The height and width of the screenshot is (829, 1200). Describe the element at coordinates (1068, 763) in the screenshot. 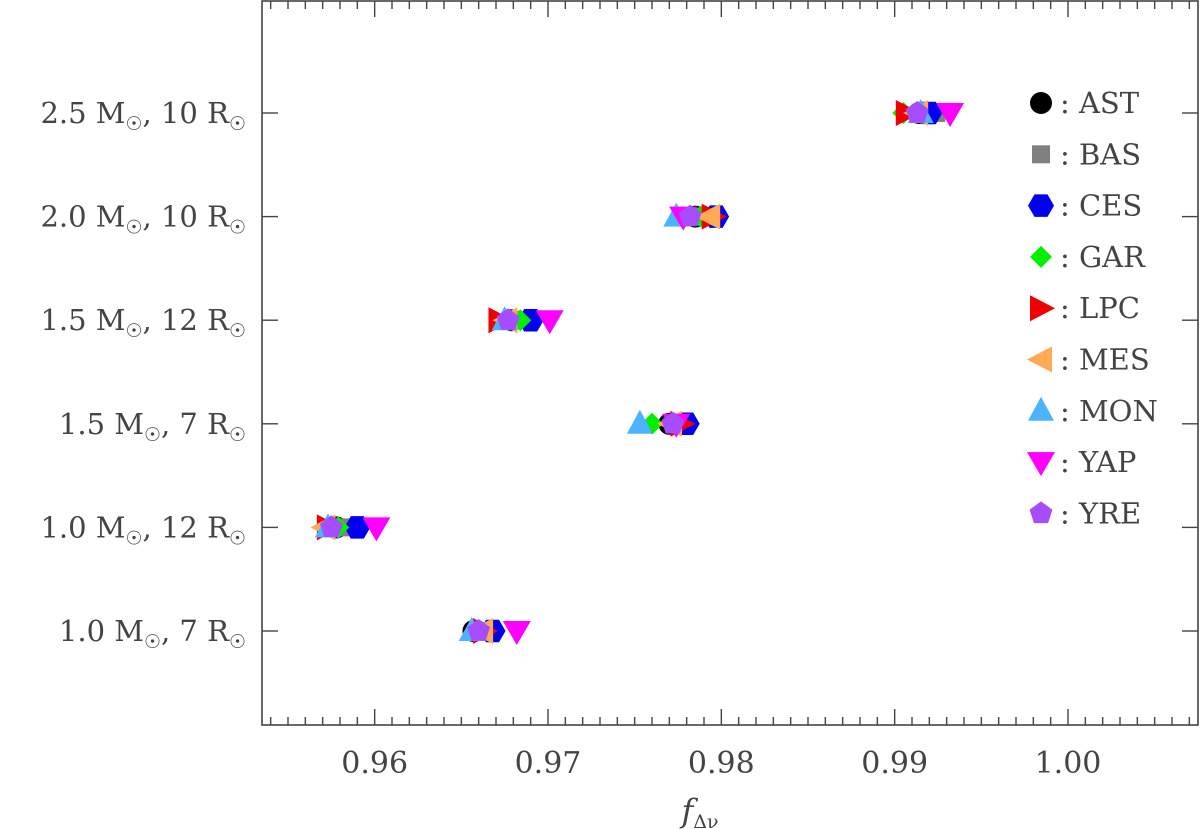

I see `x-tick-label: 1.00` at that location.